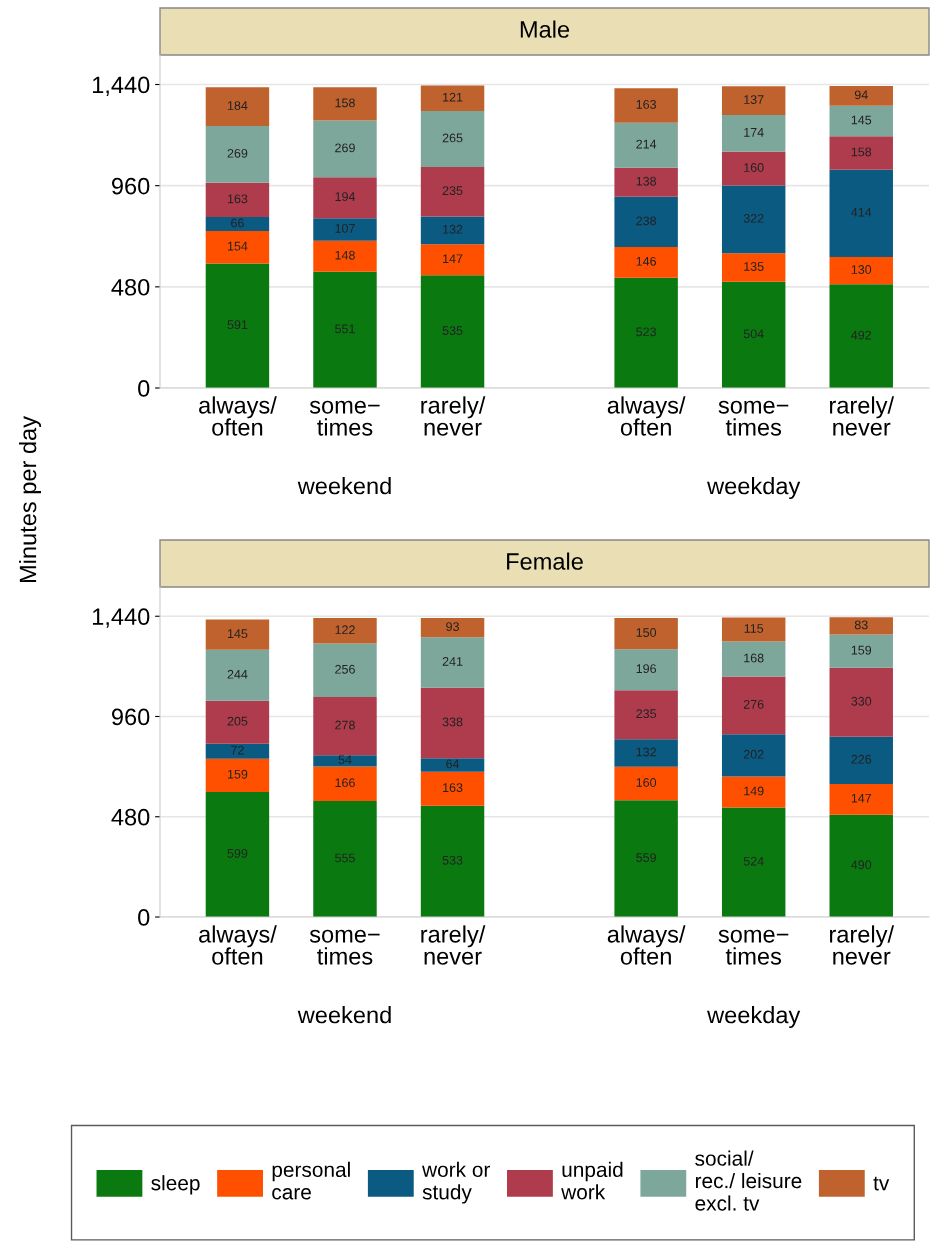  I want to click on data-label: 122, so click(345, 630).